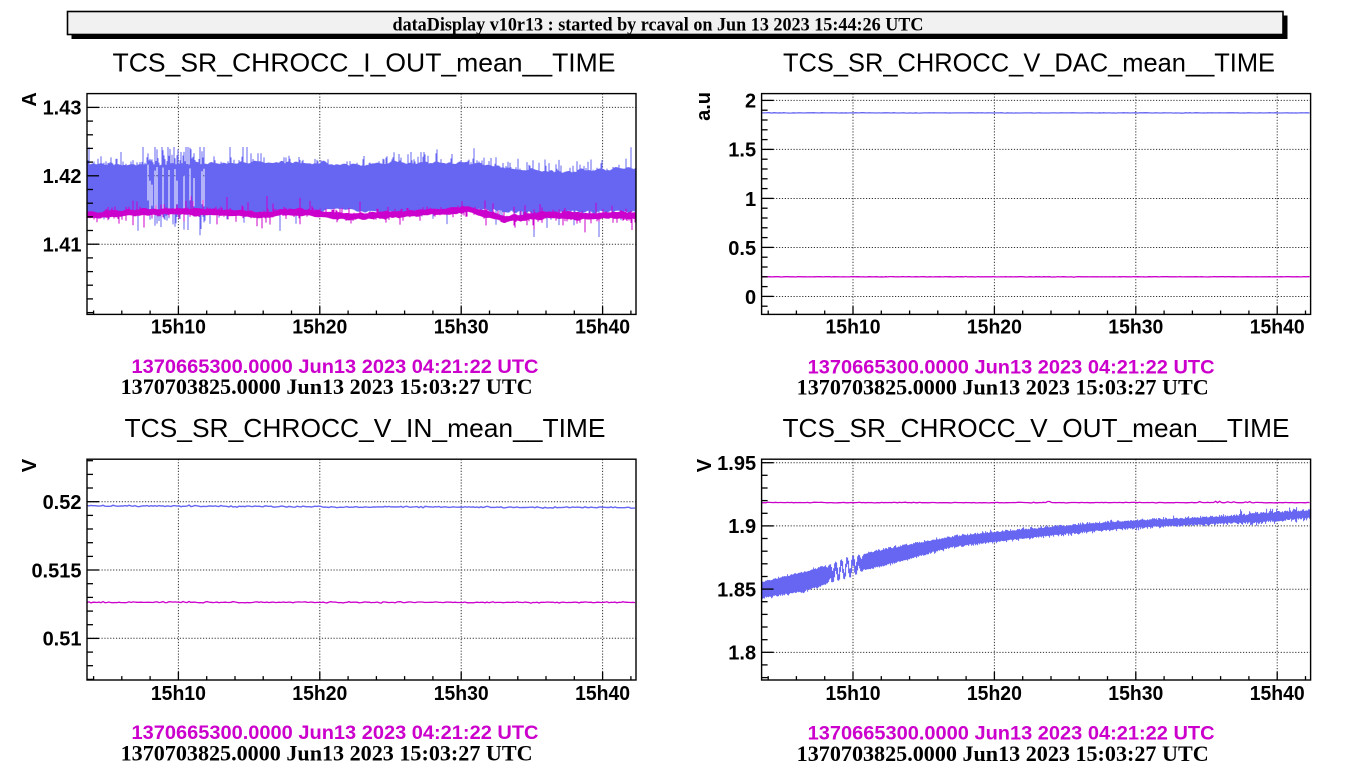 The image size is (1350, 779). I want to click on svg-text: 1.41, so click(62, 246).